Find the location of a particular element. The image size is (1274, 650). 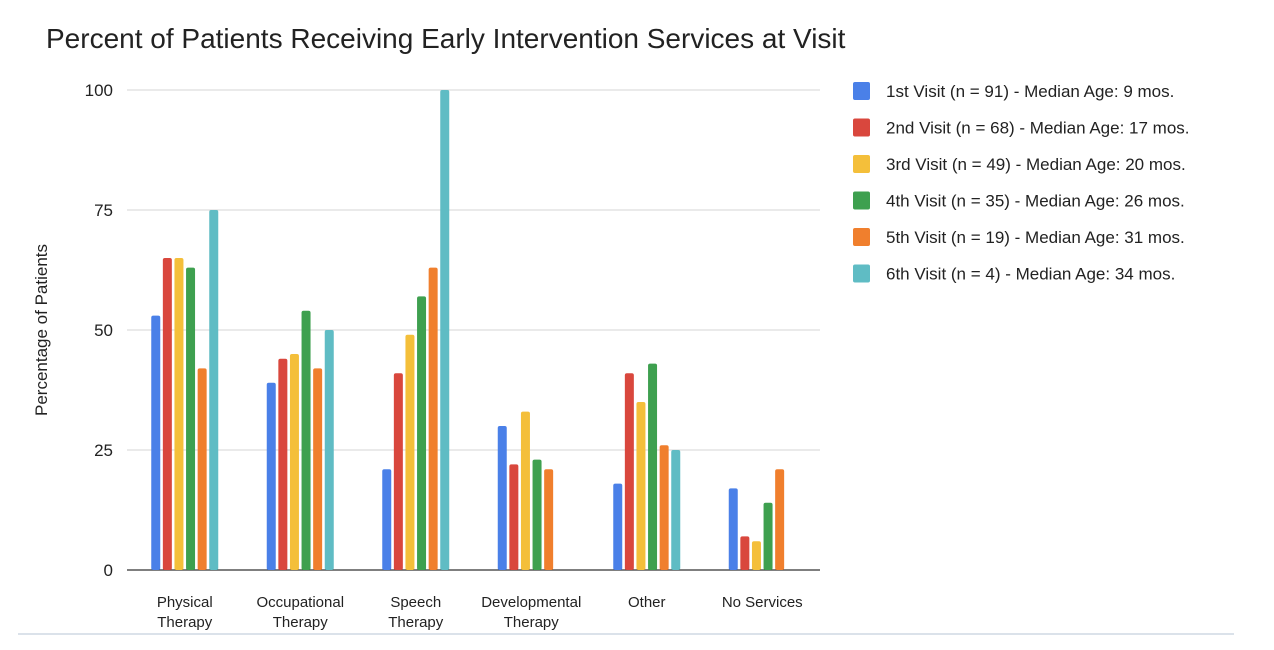

y-axis-title: Percentage of Patients is located at coordinates (41, 330).